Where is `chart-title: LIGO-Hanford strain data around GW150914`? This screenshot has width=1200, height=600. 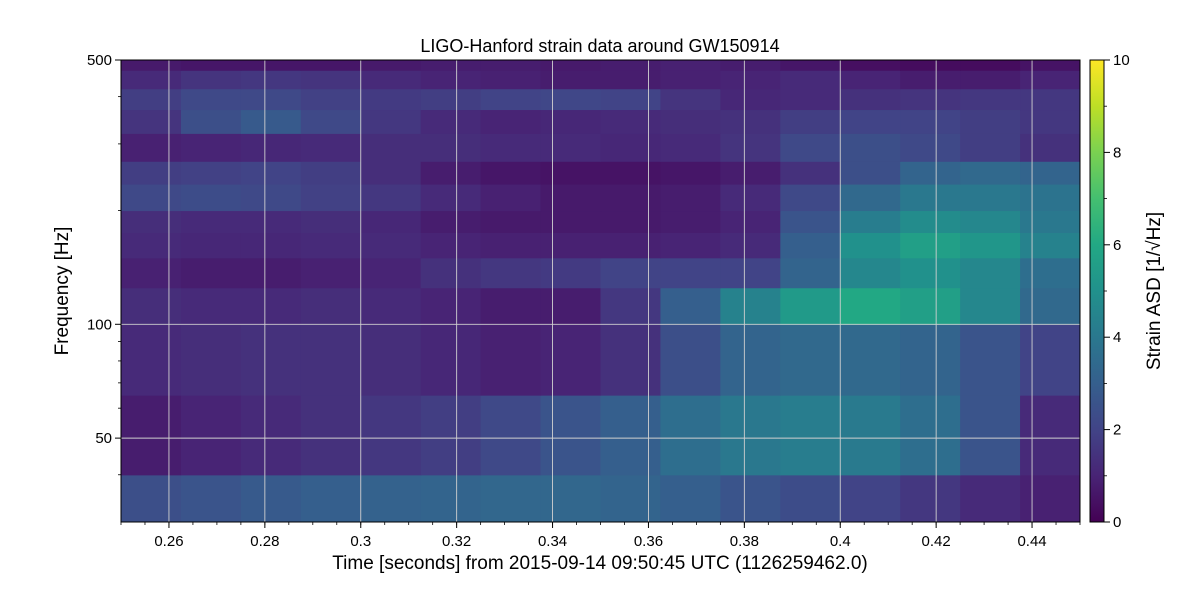
chart-title: LIGO-Hanford strain data around GW150914 is located at coordinates (599, 46).